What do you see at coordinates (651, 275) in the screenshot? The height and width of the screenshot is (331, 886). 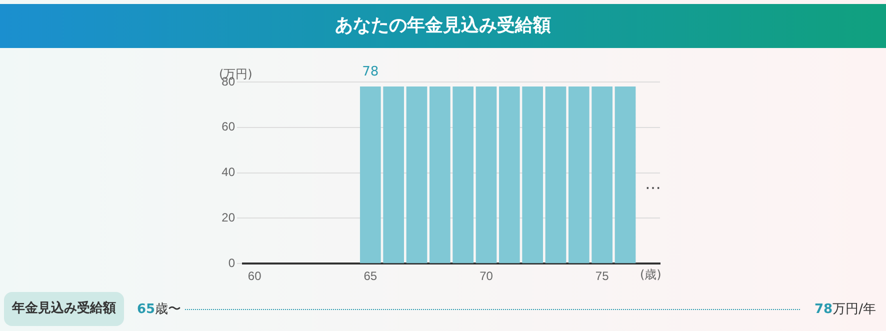 I see `x-axis-title: (歳)` at bounding box center [651, 275].